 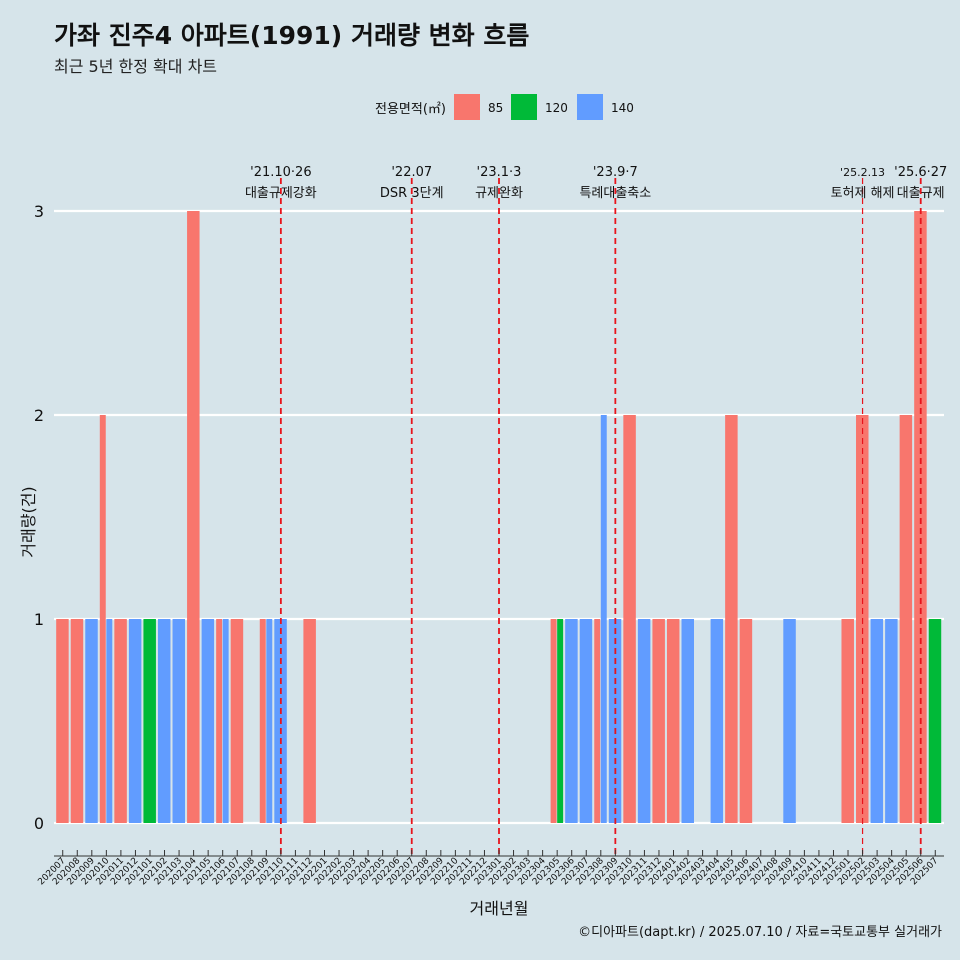 I want to click on x-axis-label: 거래년월, so click(x=499, y=908).